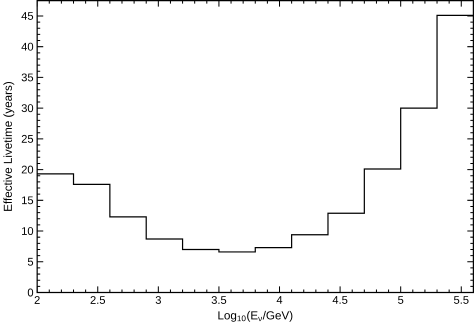 This screenshot has height=325, width=474. I want to click on x-tick-label: 2, so click(37, 300).